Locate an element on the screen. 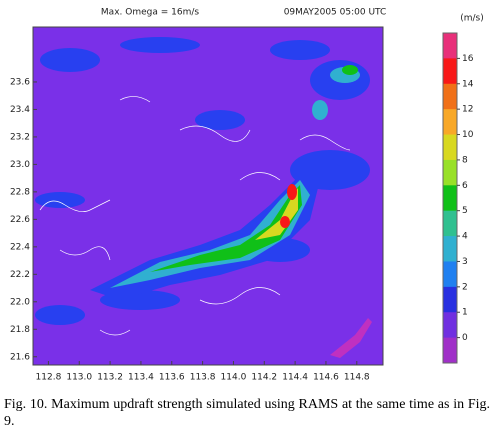 The image size is (495, 434). x-tick-label: 113.4 is located at coordinates (141, 378).